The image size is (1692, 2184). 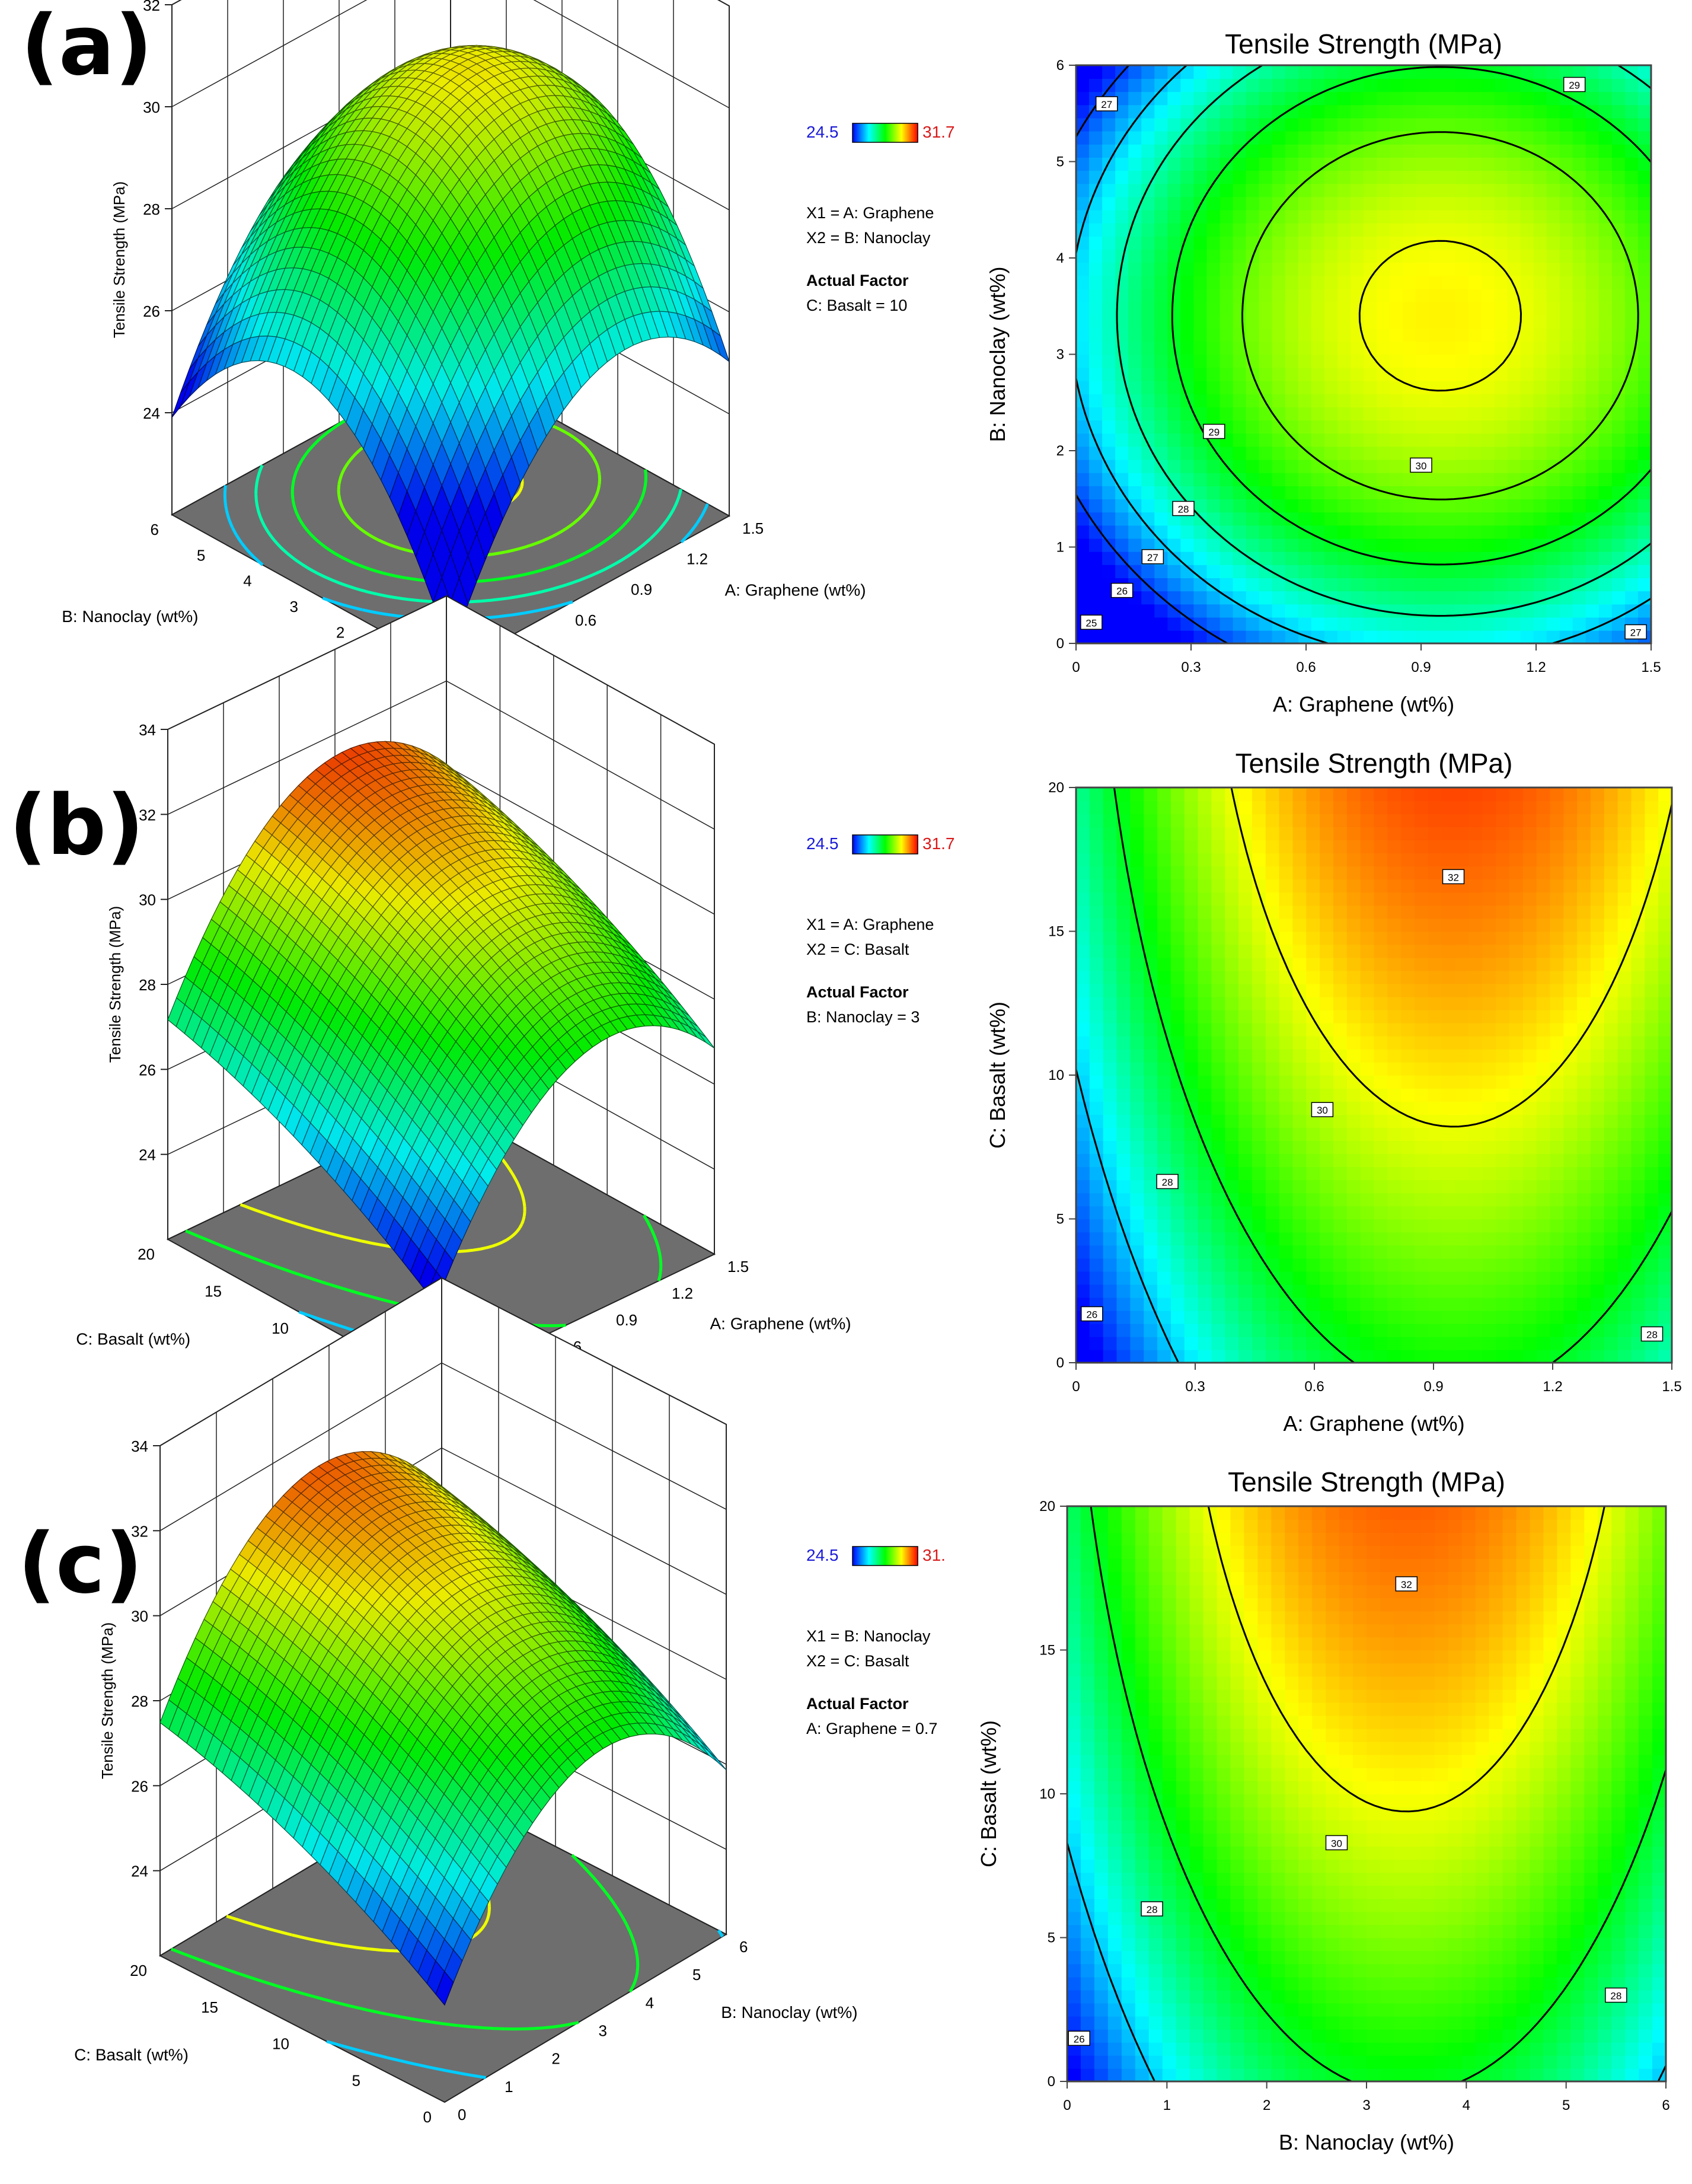 What do you see at coordinates (155, 529) in the screenshot?
I see `y-tick-label: 6` at bounding box center [155, 529].